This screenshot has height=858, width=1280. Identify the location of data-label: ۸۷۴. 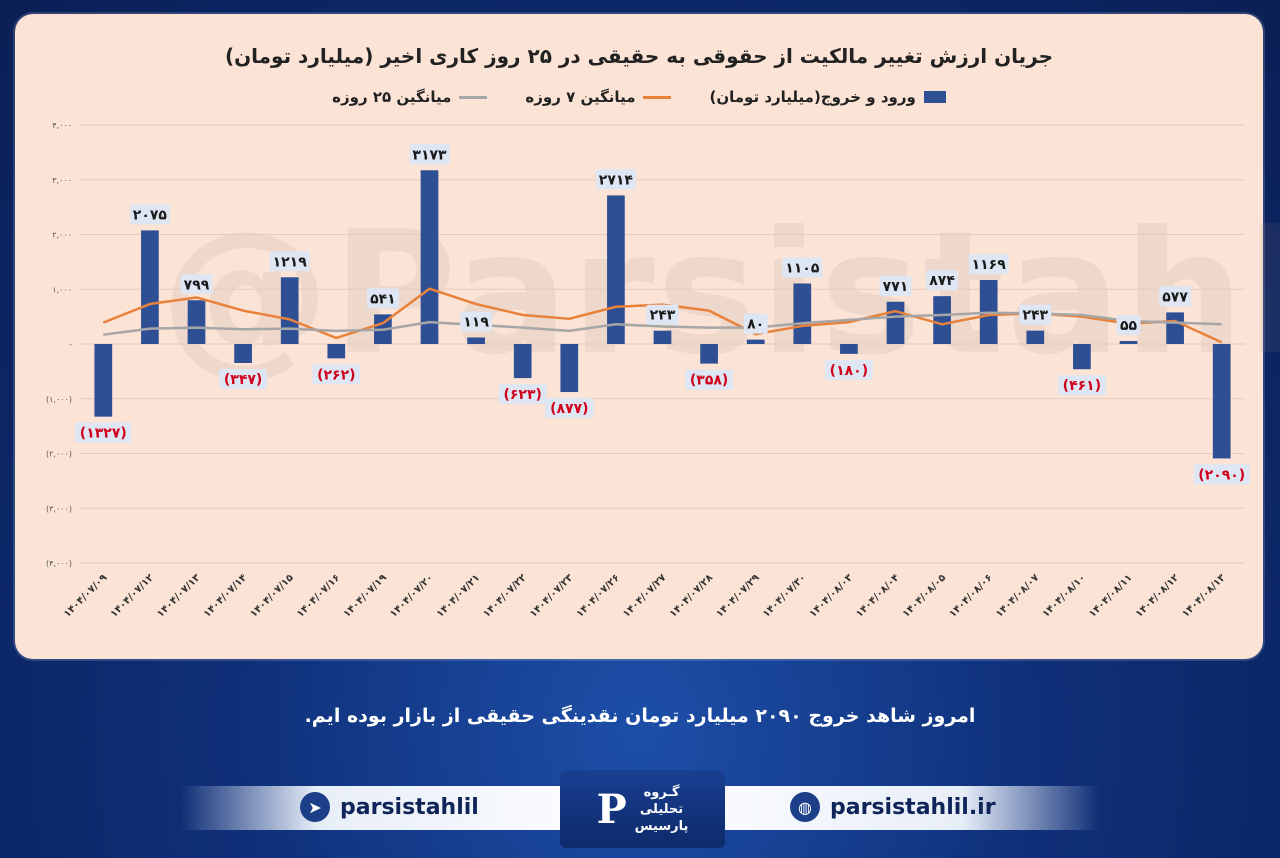
(942, 281).